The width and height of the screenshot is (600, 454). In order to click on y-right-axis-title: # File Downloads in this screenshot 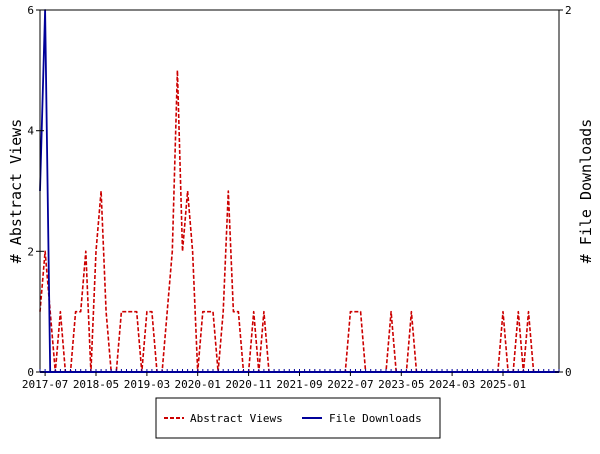, I will do `click(586, 191)`.